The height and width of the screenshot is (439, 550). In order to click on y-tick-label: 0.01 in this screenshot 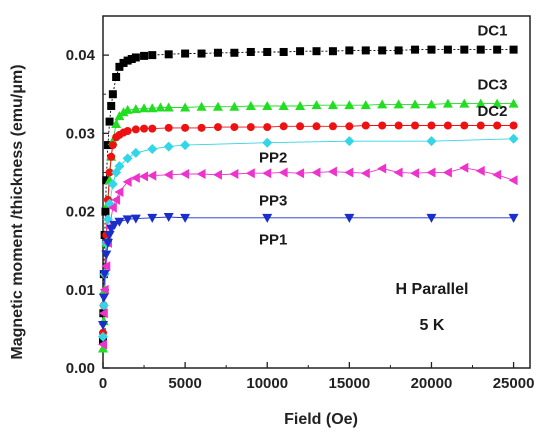, I will do `click(80, 290)`.